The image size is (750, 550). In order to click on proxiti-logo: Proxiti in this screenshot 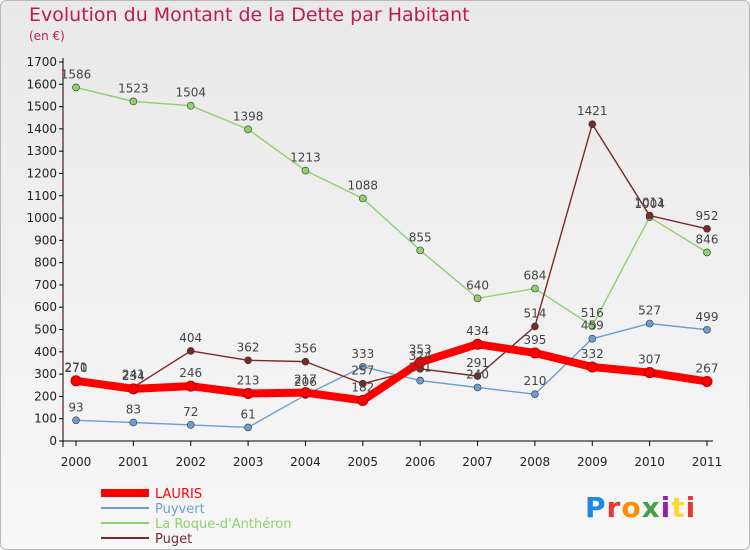, I will do `click(640, 507)`.